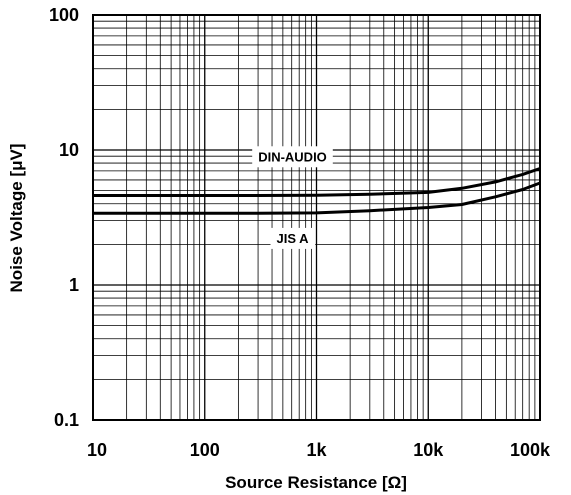 This screenshot has width=571, height=495. What do you see at coordinates (64, 15) in the screenshot?
I see `y-tick-label: 100` at bounding box center [64, 15].